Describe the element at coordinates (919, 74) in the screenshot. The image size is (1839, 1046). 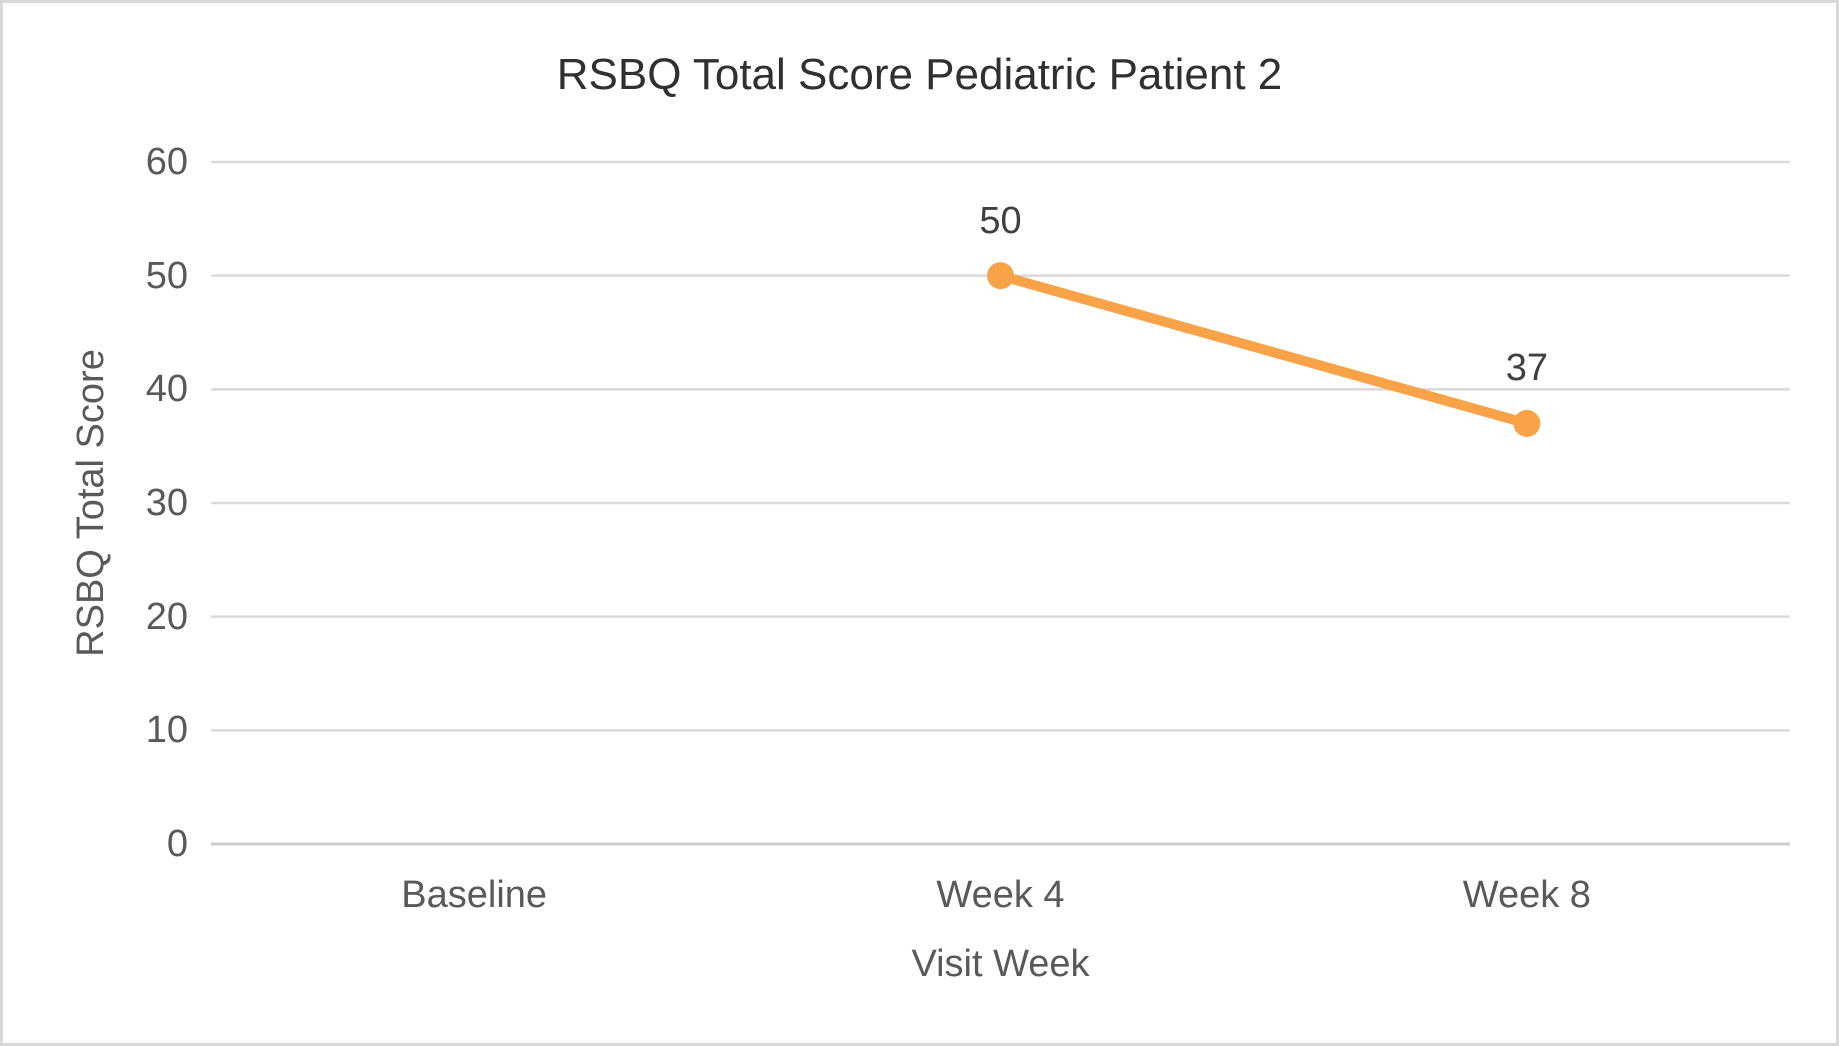
I see `chart-title: RSBQ Total Score Pediatric Patient 2` at that location.